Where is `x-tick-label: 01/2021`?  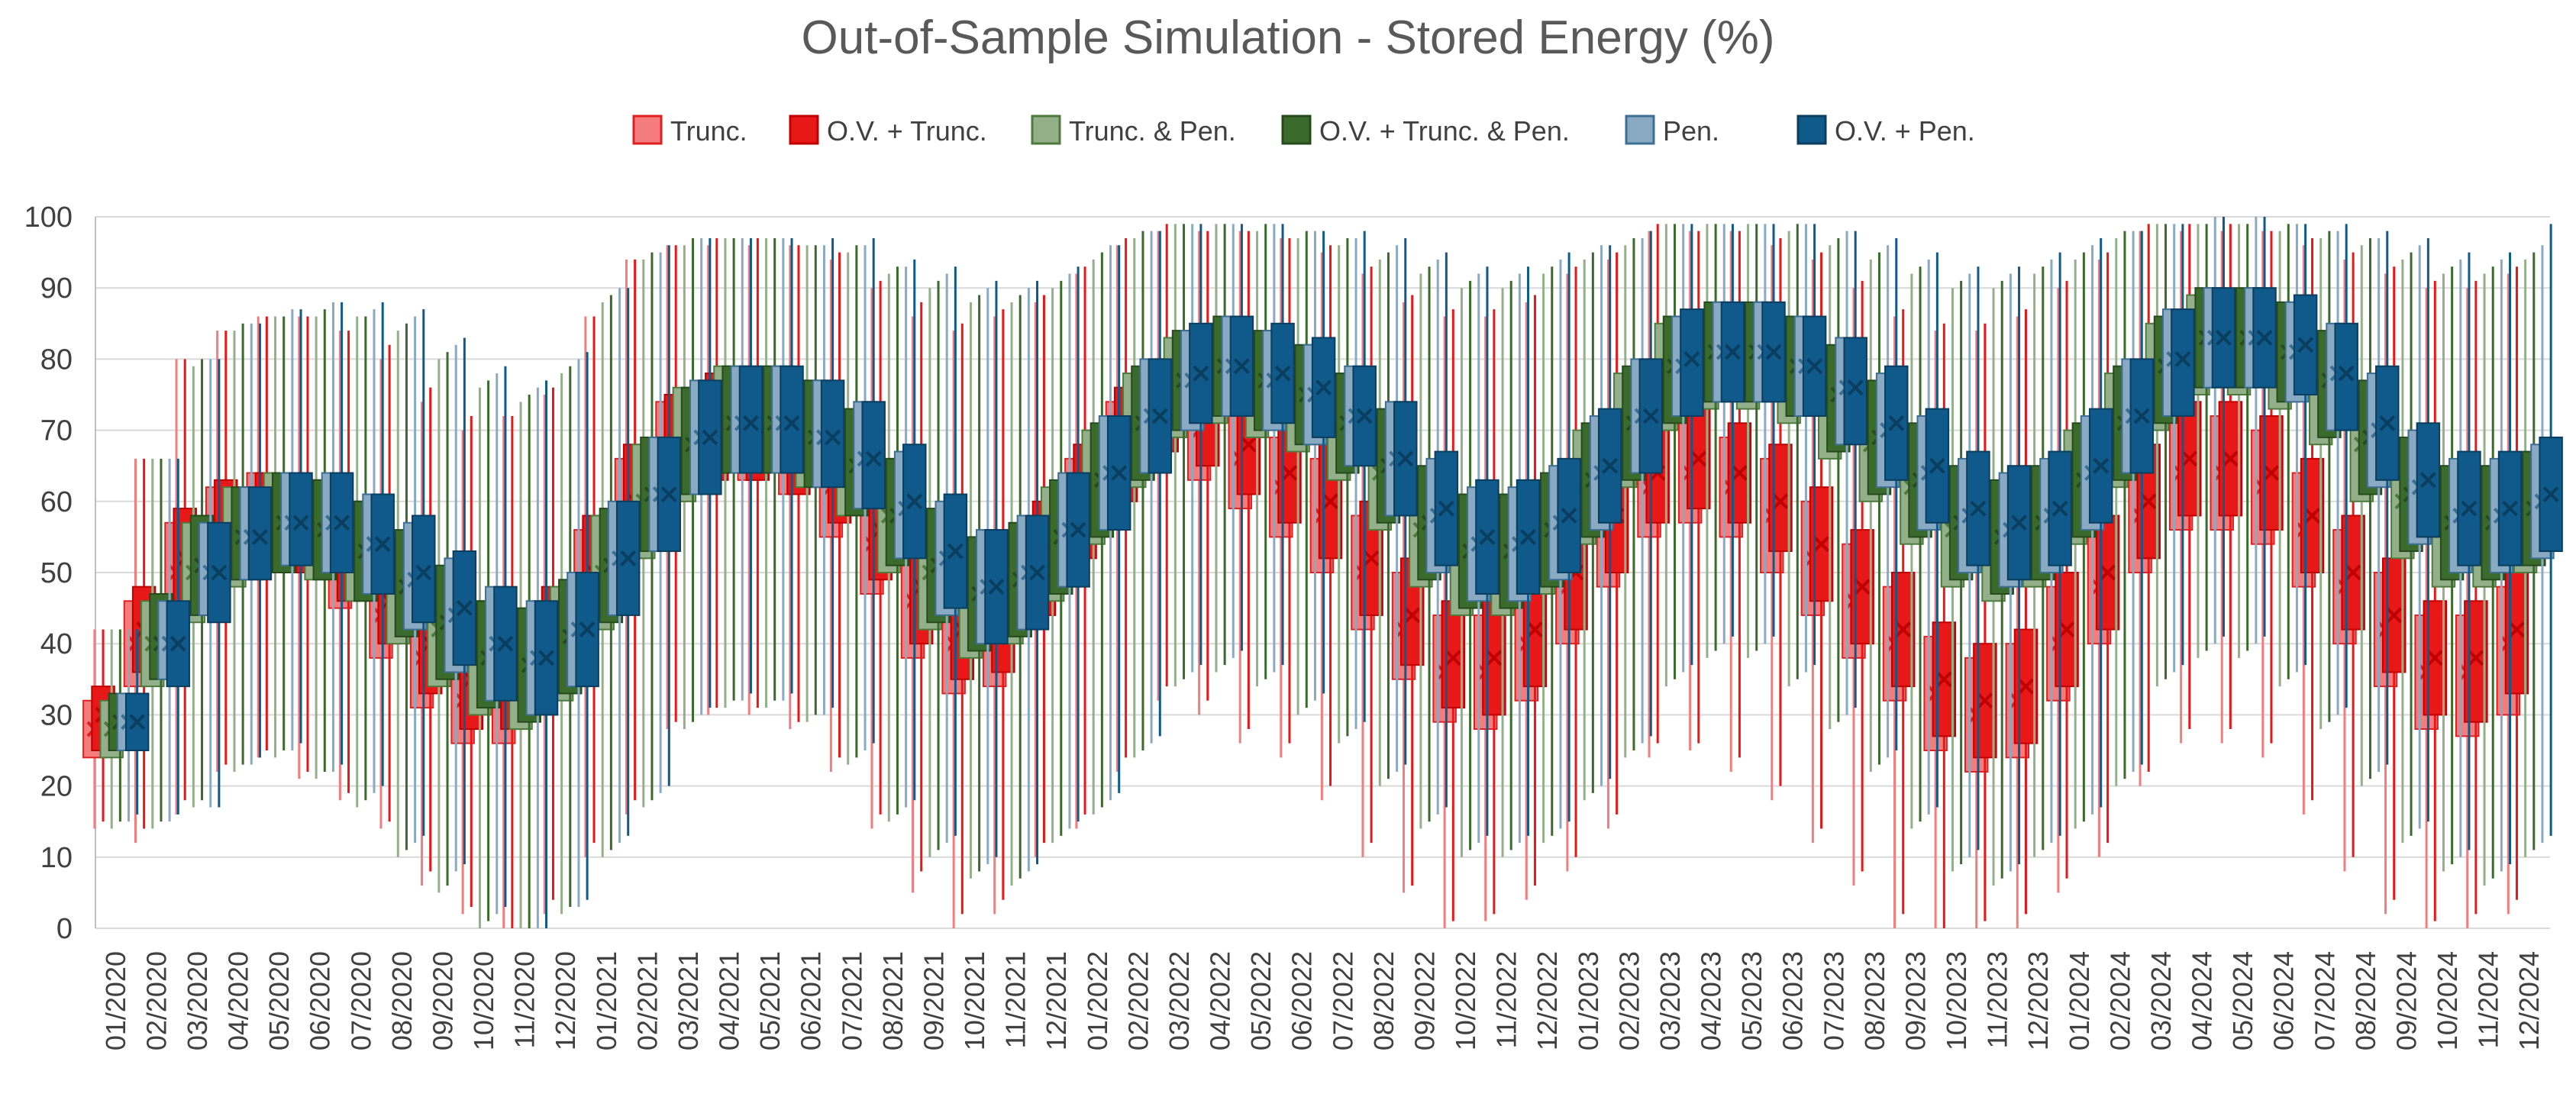
x-tick-label: 01/2021 is located at coordinates (606, 1001).